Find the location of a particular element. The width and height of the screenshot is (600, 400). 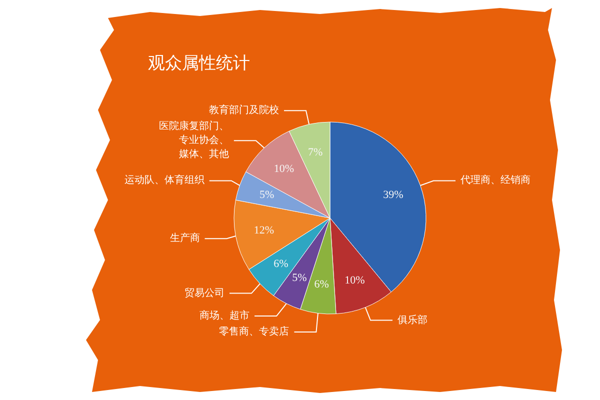

data-label: 7% is located at coordinates (315, 152).